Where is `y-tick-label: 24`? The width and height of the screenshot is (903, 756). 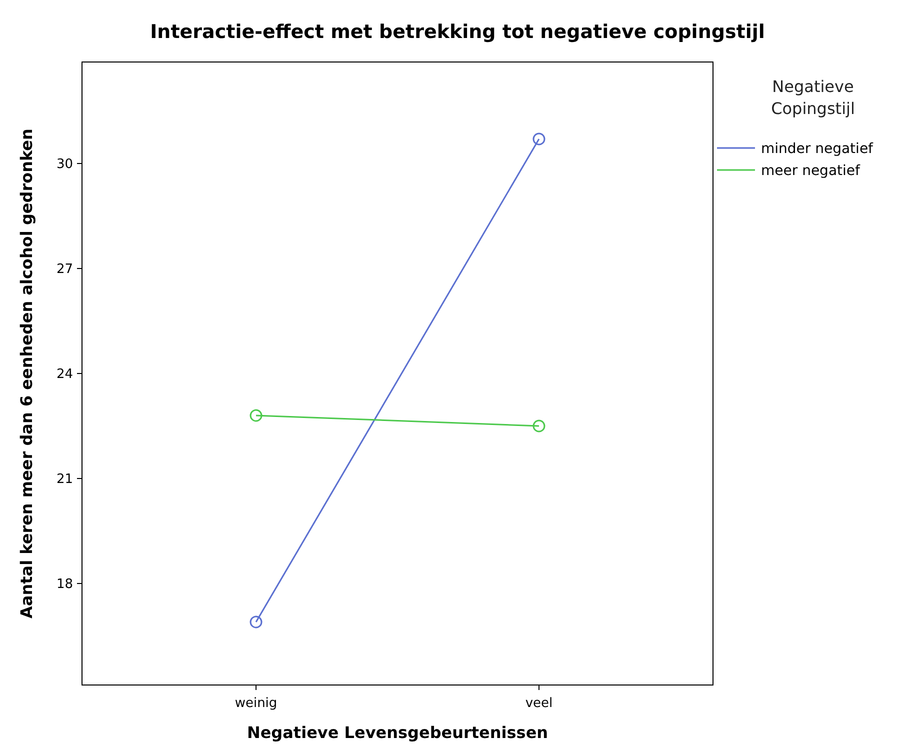 y-tick-label: 24 is located at coordinates (64, 374).